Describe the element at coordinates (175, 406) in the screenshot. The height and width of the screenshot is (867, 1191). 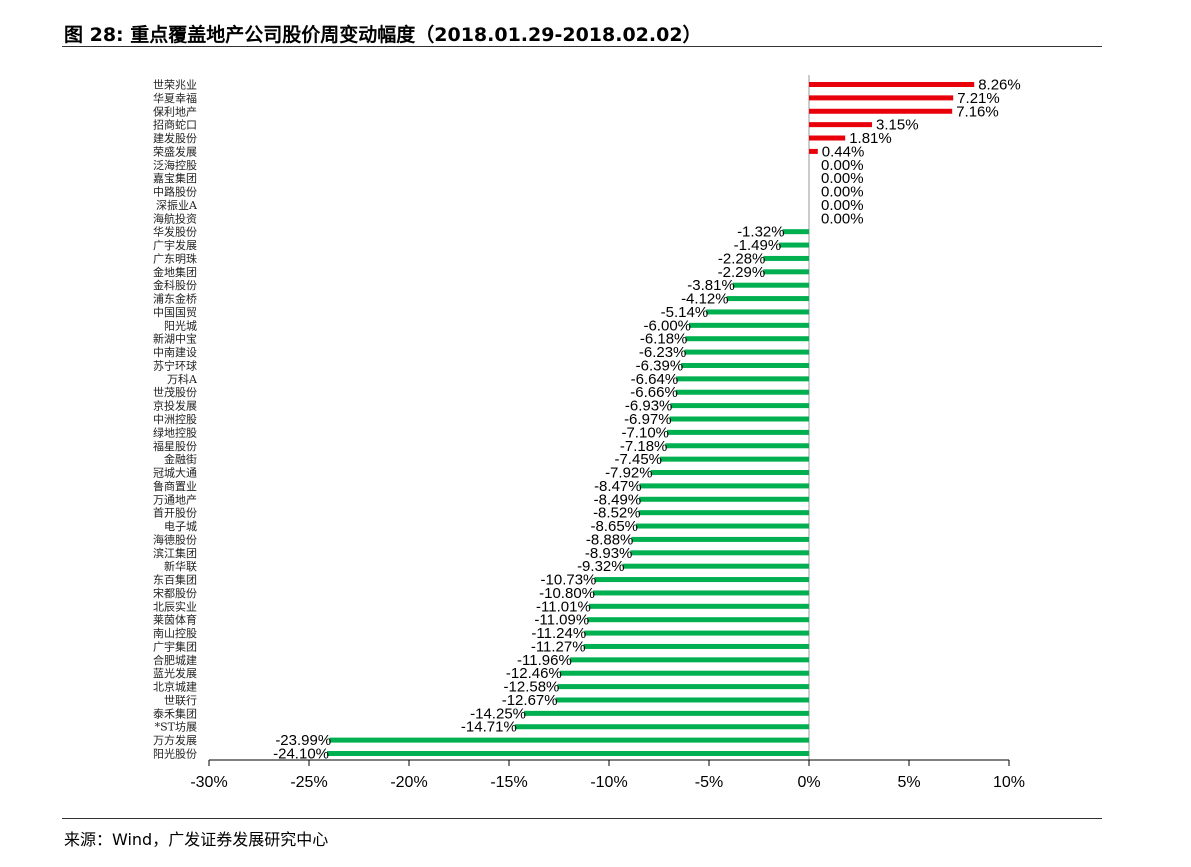
I see `category-label: 京投发展` at that location.